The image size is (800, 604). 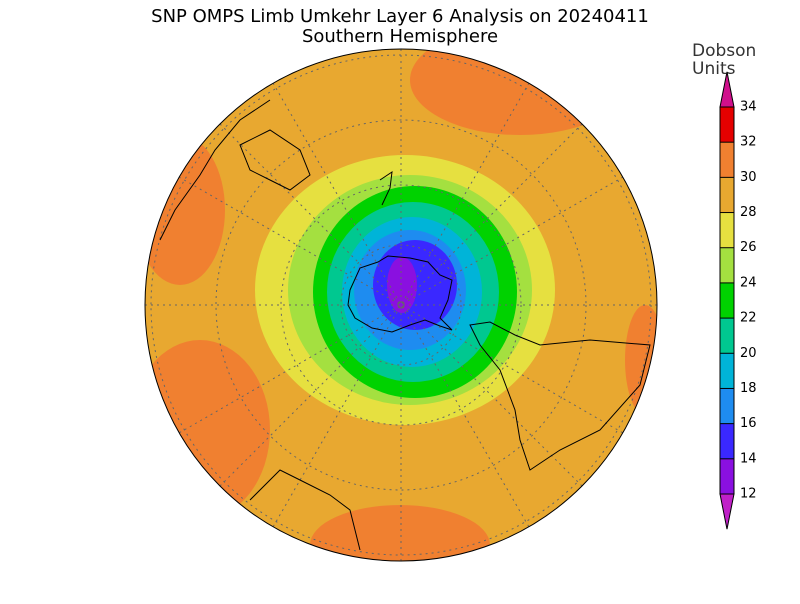 I want to click on colorbar-tick-label: 22, so click(x=748, y=318).